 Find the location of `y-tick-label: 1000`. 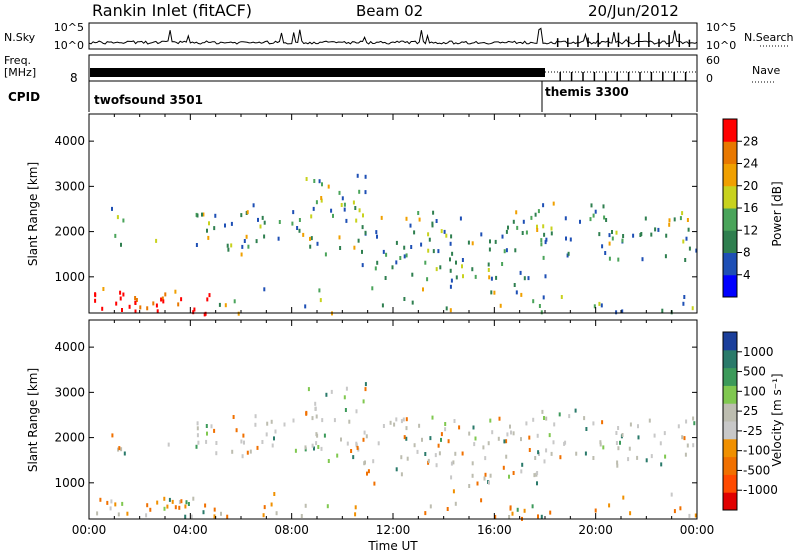

y-tick-label: 1000 is located at coordinates (69, 277).